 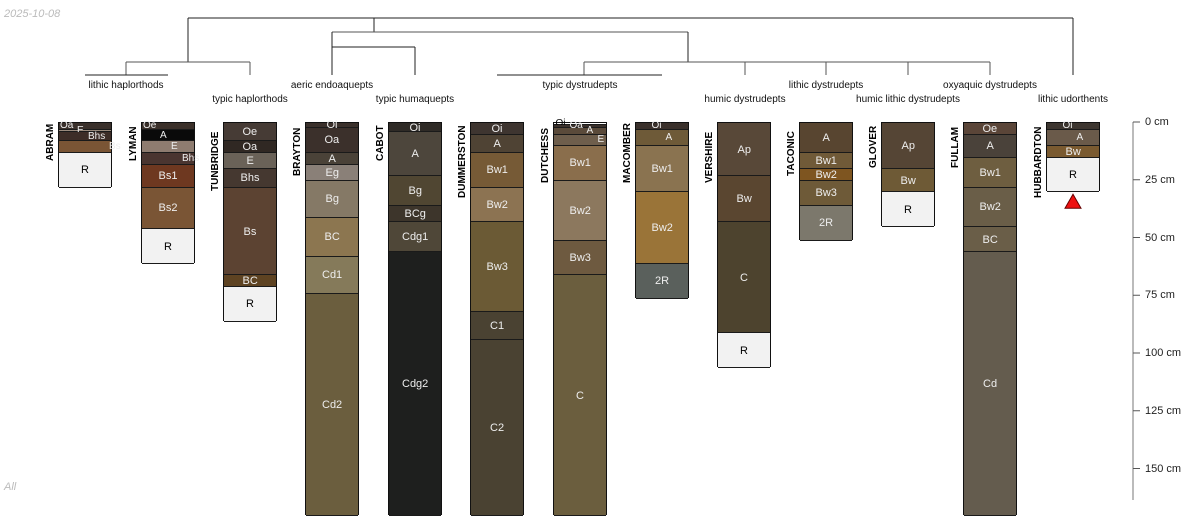 What do you see at coordinates (332, 172) in the screenshot?
I see `horizon-eg` at bounding box center [332, 172].